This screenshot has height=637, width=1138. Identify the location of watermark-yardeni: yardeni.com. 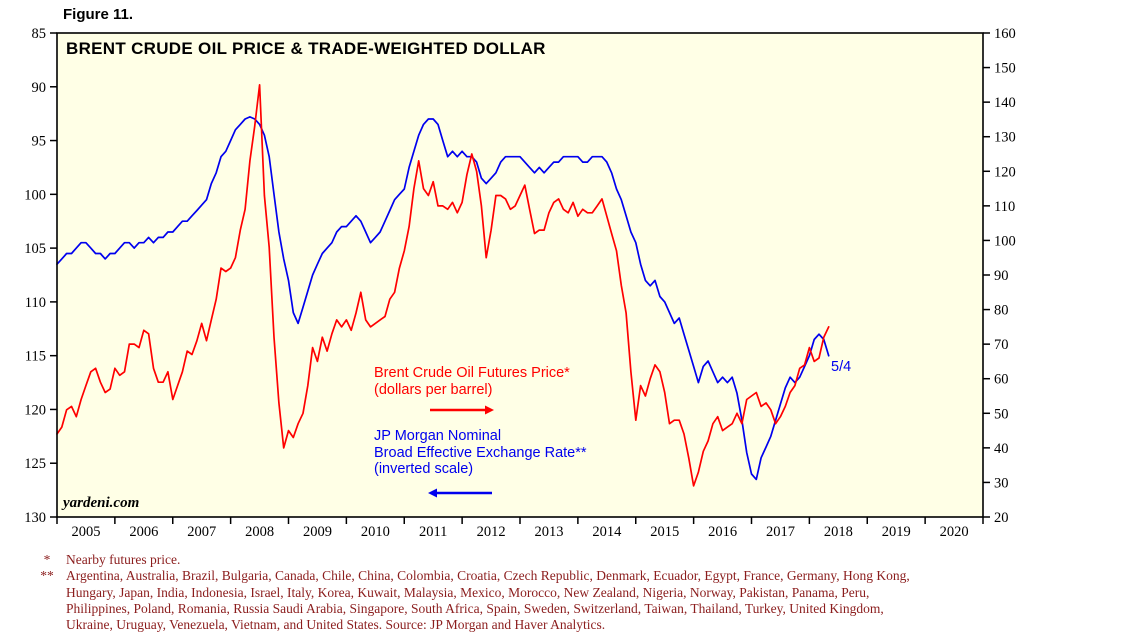
(101, 503).